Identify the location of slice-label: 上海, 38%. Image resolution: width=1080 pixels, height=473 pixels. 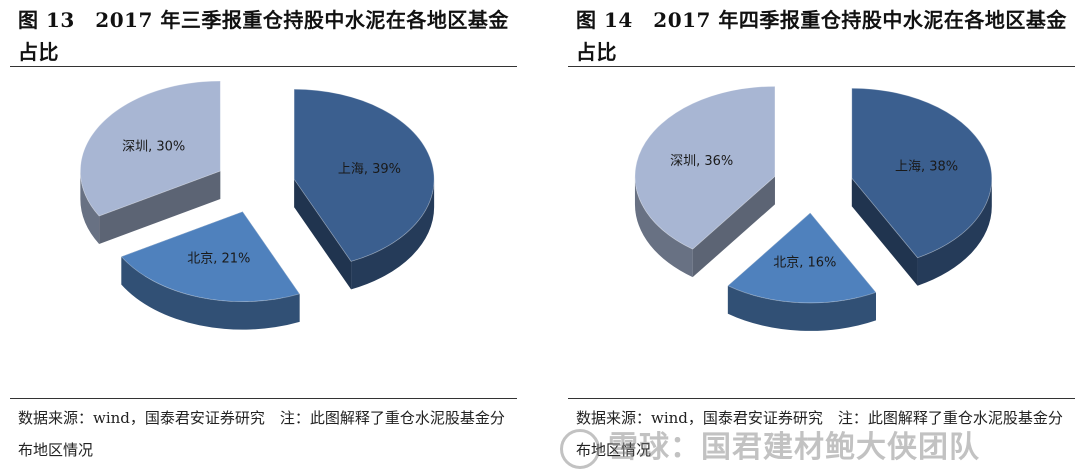
(926, 166).